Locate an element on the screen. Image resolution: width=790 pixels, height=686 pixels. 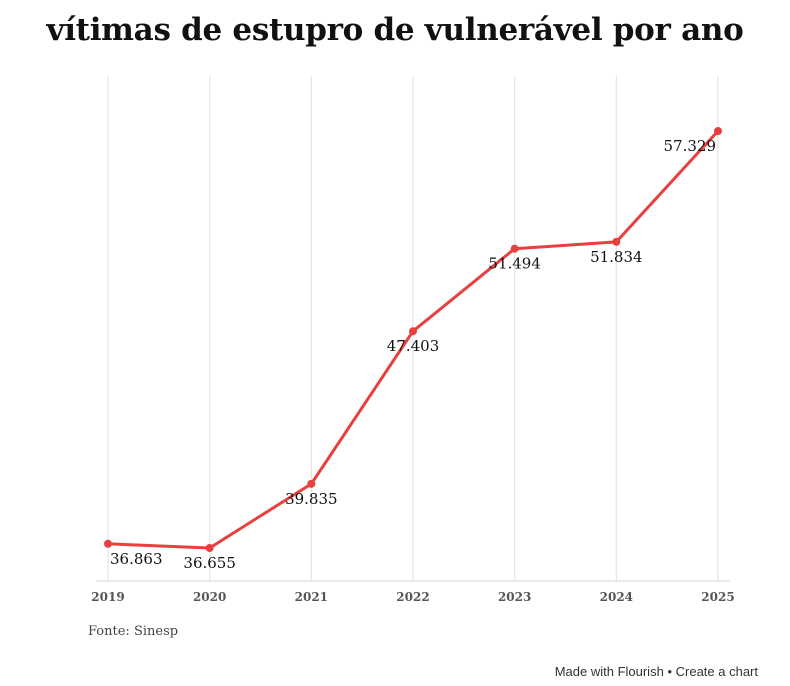
data-label-2025: 57.329 is located at coordinates (690, 146).